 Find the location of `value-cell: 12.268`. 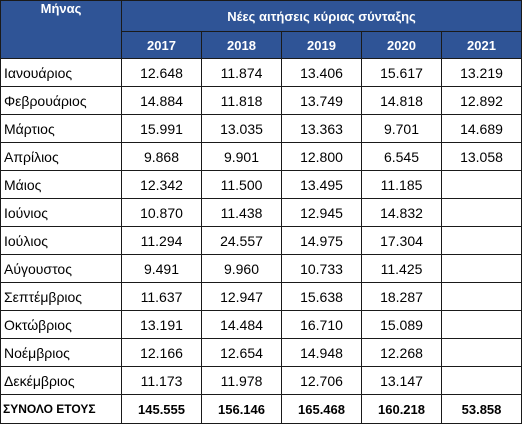

value-cell: 12.268 is located at coordinates (401, 352).